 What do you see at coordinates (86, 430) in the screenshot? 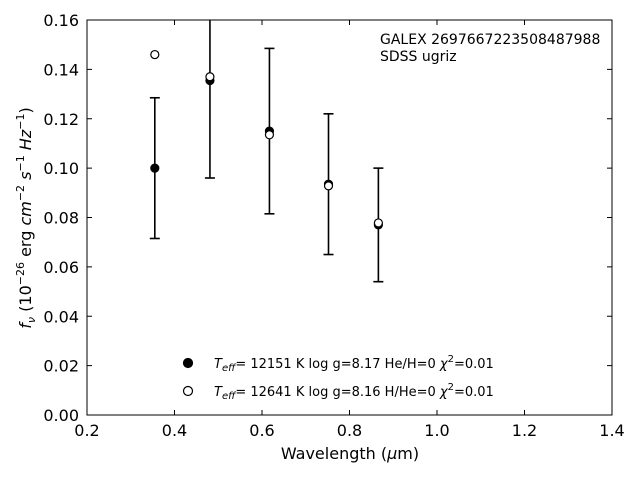
I see `x-tick-label: 0.2` at bounding box center [86, 430].